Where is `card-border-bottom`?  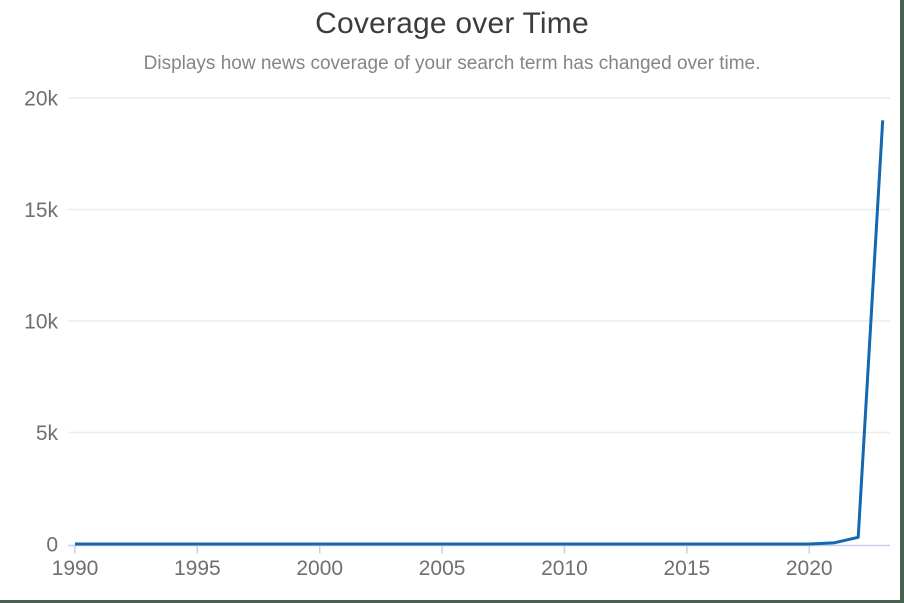 card-border-bottom is located at coordinates (452, 601).